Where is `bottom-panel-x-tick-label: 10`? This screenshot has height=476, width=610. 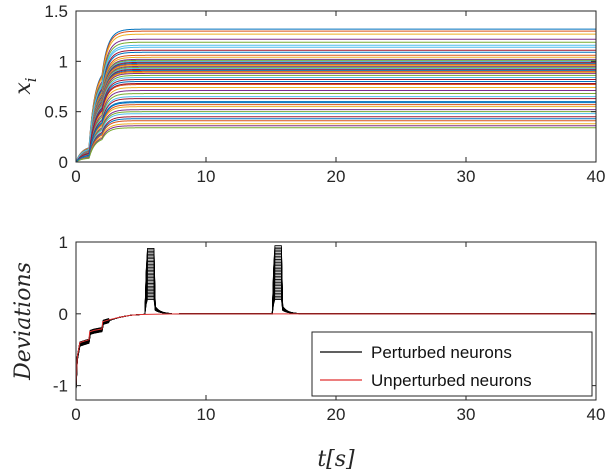
bottom-panel-x-tick-label: 10 is located at coordinates (206, 414).